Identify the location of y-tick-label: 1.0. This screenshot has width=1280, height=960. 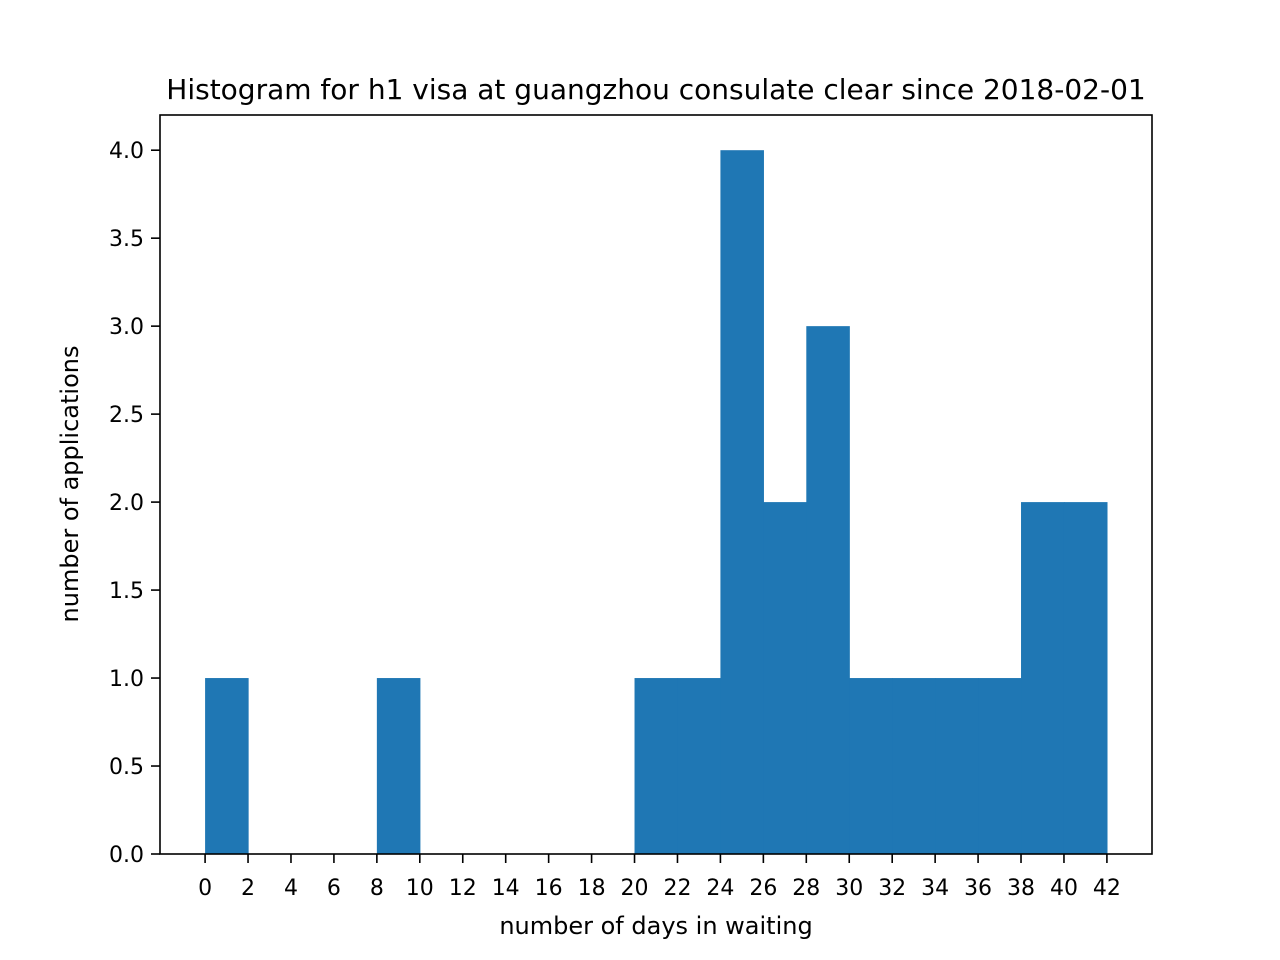
(126, 679).